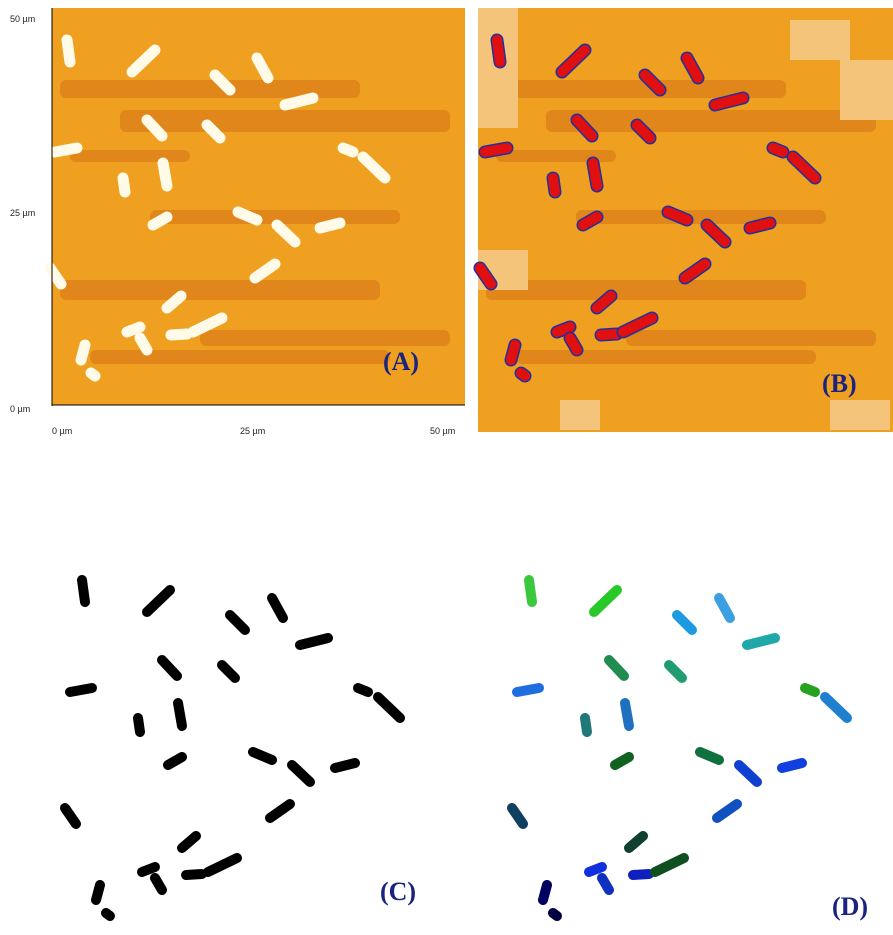 The width and height of the screenshot is (893, 935). What do you see at coordinates (252, 431) in the screenshot?
I see `x-label: 25 µm` at bounding box center [252, 431].